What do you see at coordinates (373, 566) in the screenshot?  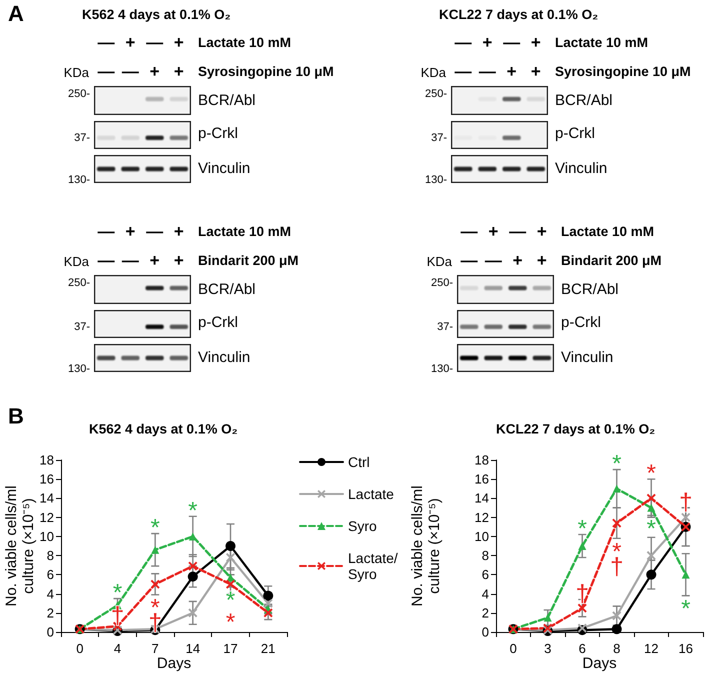 I see `legend-label: Lactate/Syro` at bounding box center [373, 566].